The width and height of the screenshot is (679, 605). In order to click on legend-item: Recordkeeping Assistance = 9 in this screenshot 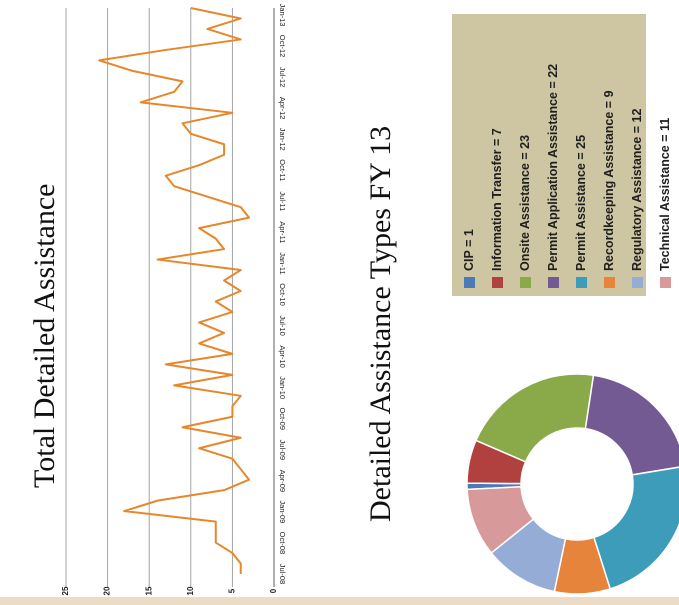, I will do `click(609, 155)`.